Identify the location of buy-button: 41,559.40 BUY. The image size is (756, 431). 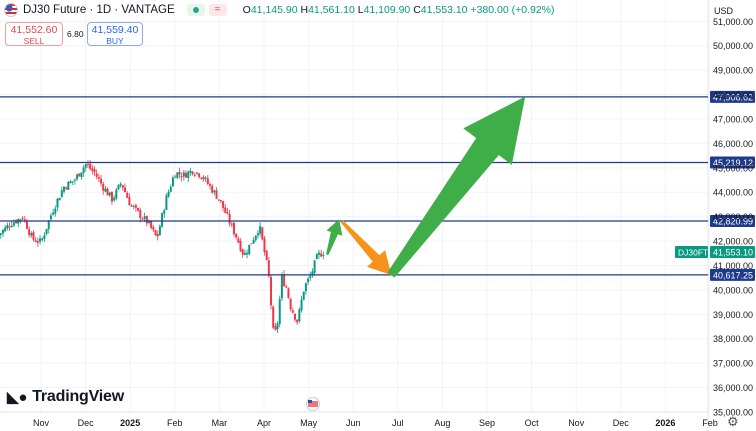
(115, 34).